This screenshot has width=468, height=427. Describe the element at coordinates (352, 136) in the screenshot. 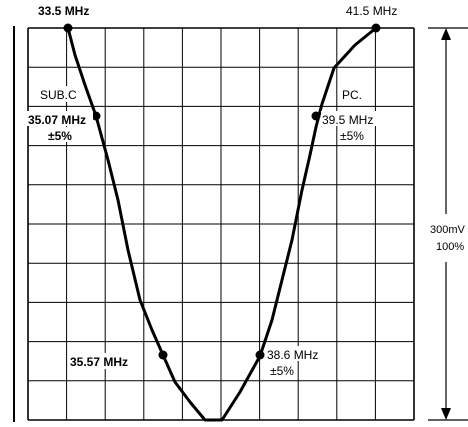

I see `label-pc-tol: ±5%` at that location.